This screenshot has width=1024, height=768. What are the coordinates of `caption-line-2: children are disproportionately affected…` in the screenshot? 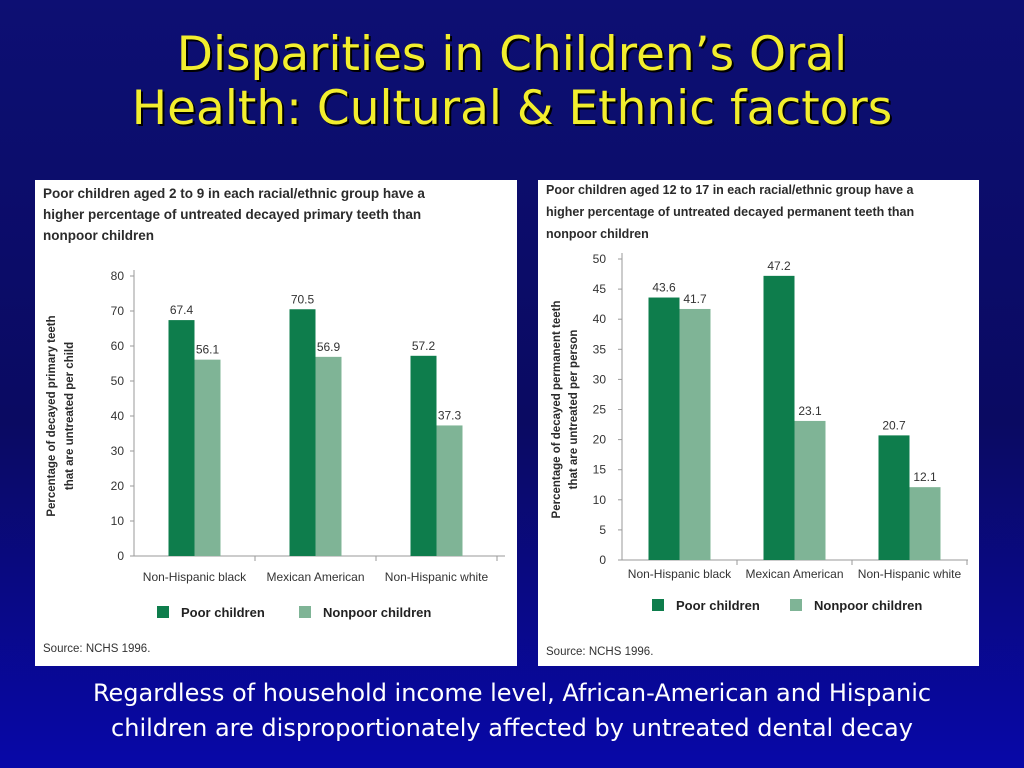 It's located at (512, 728).